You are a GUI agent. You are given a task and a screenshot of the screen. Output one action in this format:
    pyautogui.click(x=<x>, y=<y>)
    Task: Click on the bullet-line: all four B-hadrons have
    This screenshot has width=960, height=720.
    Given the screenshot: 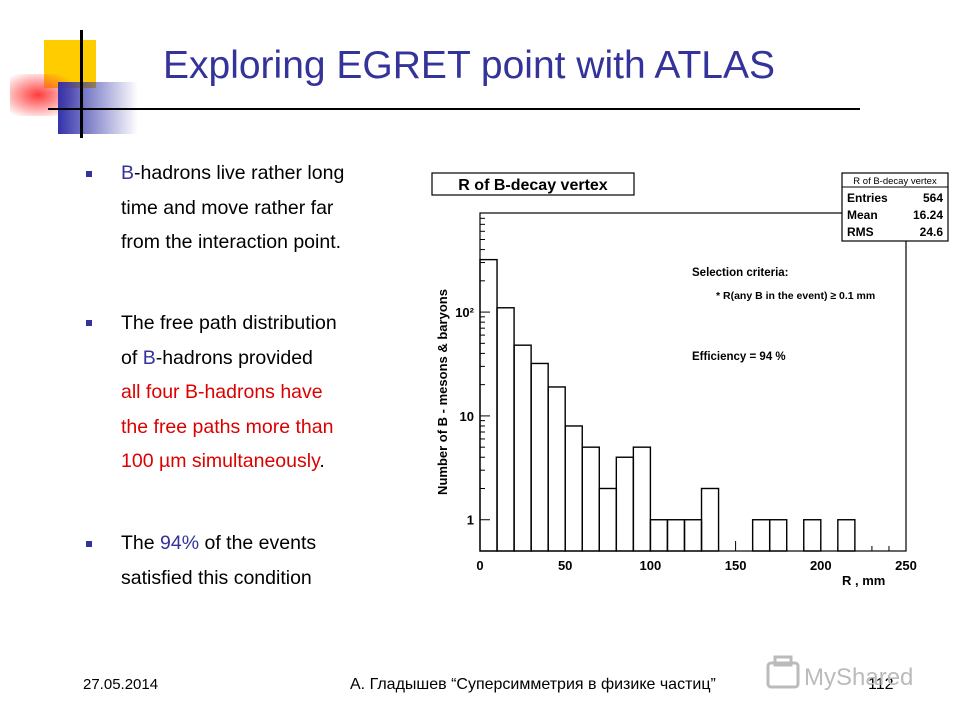 What is the action you would take?
    pyautogui.click(x=266, y=392)
    